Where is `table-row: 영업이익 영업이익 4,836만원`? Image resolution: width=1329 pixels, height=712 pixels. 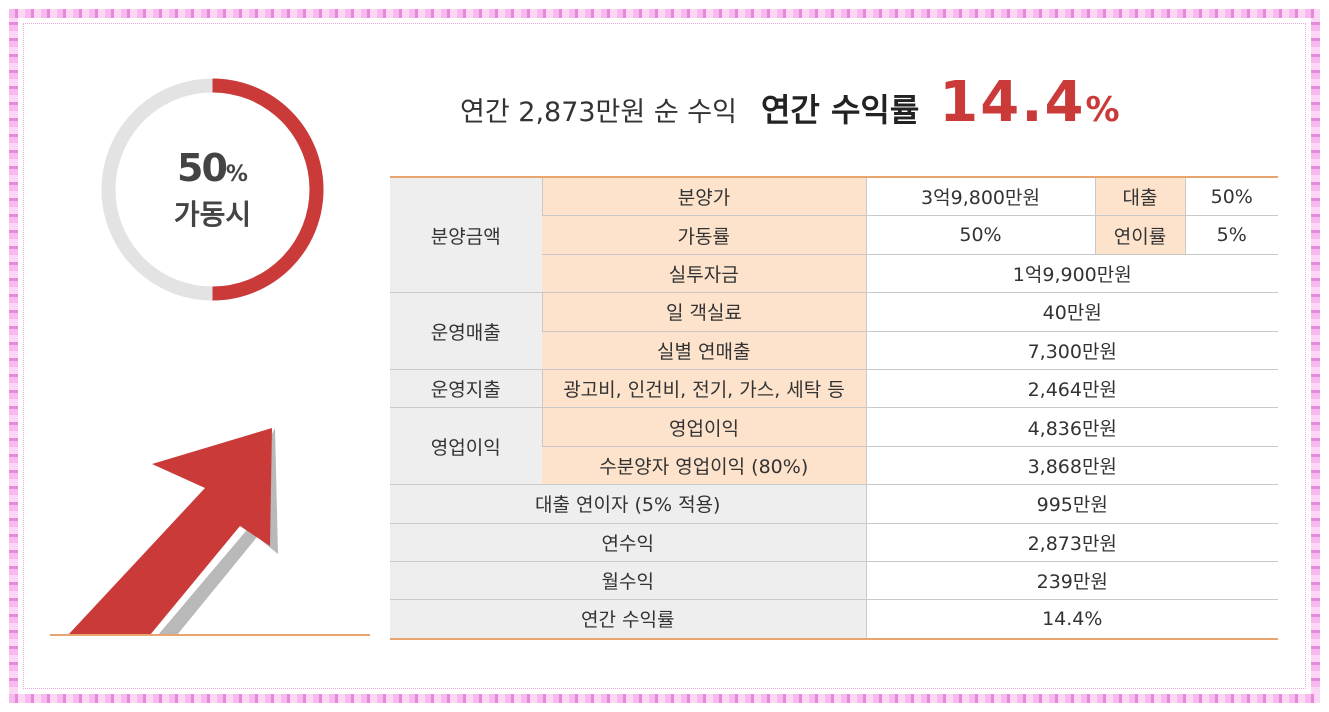 table-row: 영업이익 영업이익 4,836만원 is located at coordinates (834, 446).